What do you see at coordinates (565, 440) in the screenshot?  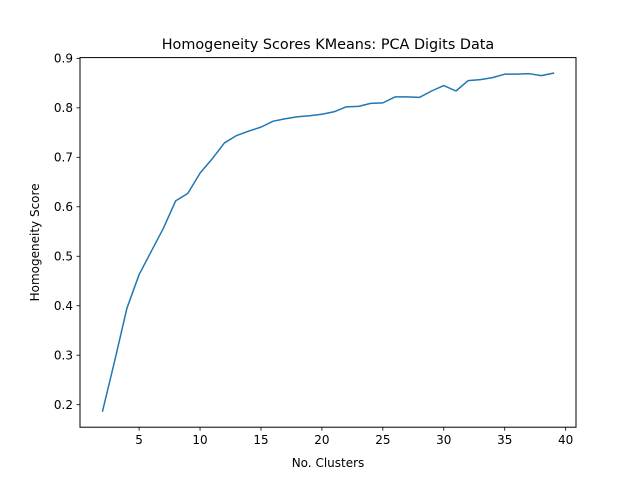 I see `x-tick-label: 40` at bounding box center [565, 440].